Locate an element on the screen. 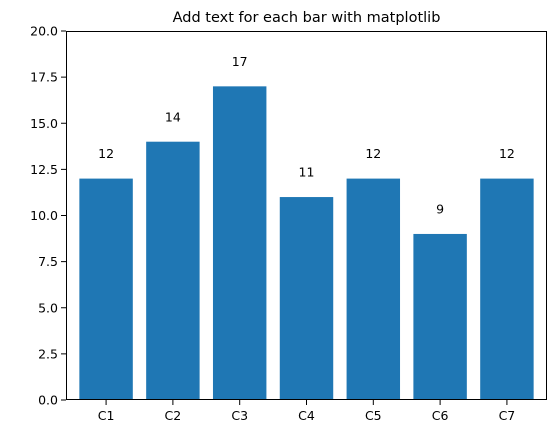 The image size is (560, 433). chart-title: Add text for each bar with matplotlib is located at coordinates (307, 18).